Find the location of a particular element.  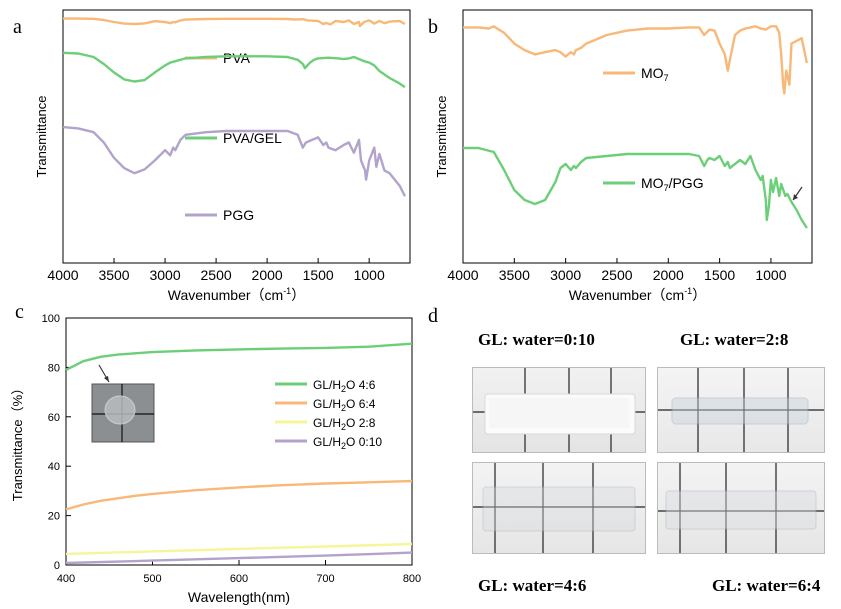

legend-entry: MO7/PGG is located at coordinates (672, 184).